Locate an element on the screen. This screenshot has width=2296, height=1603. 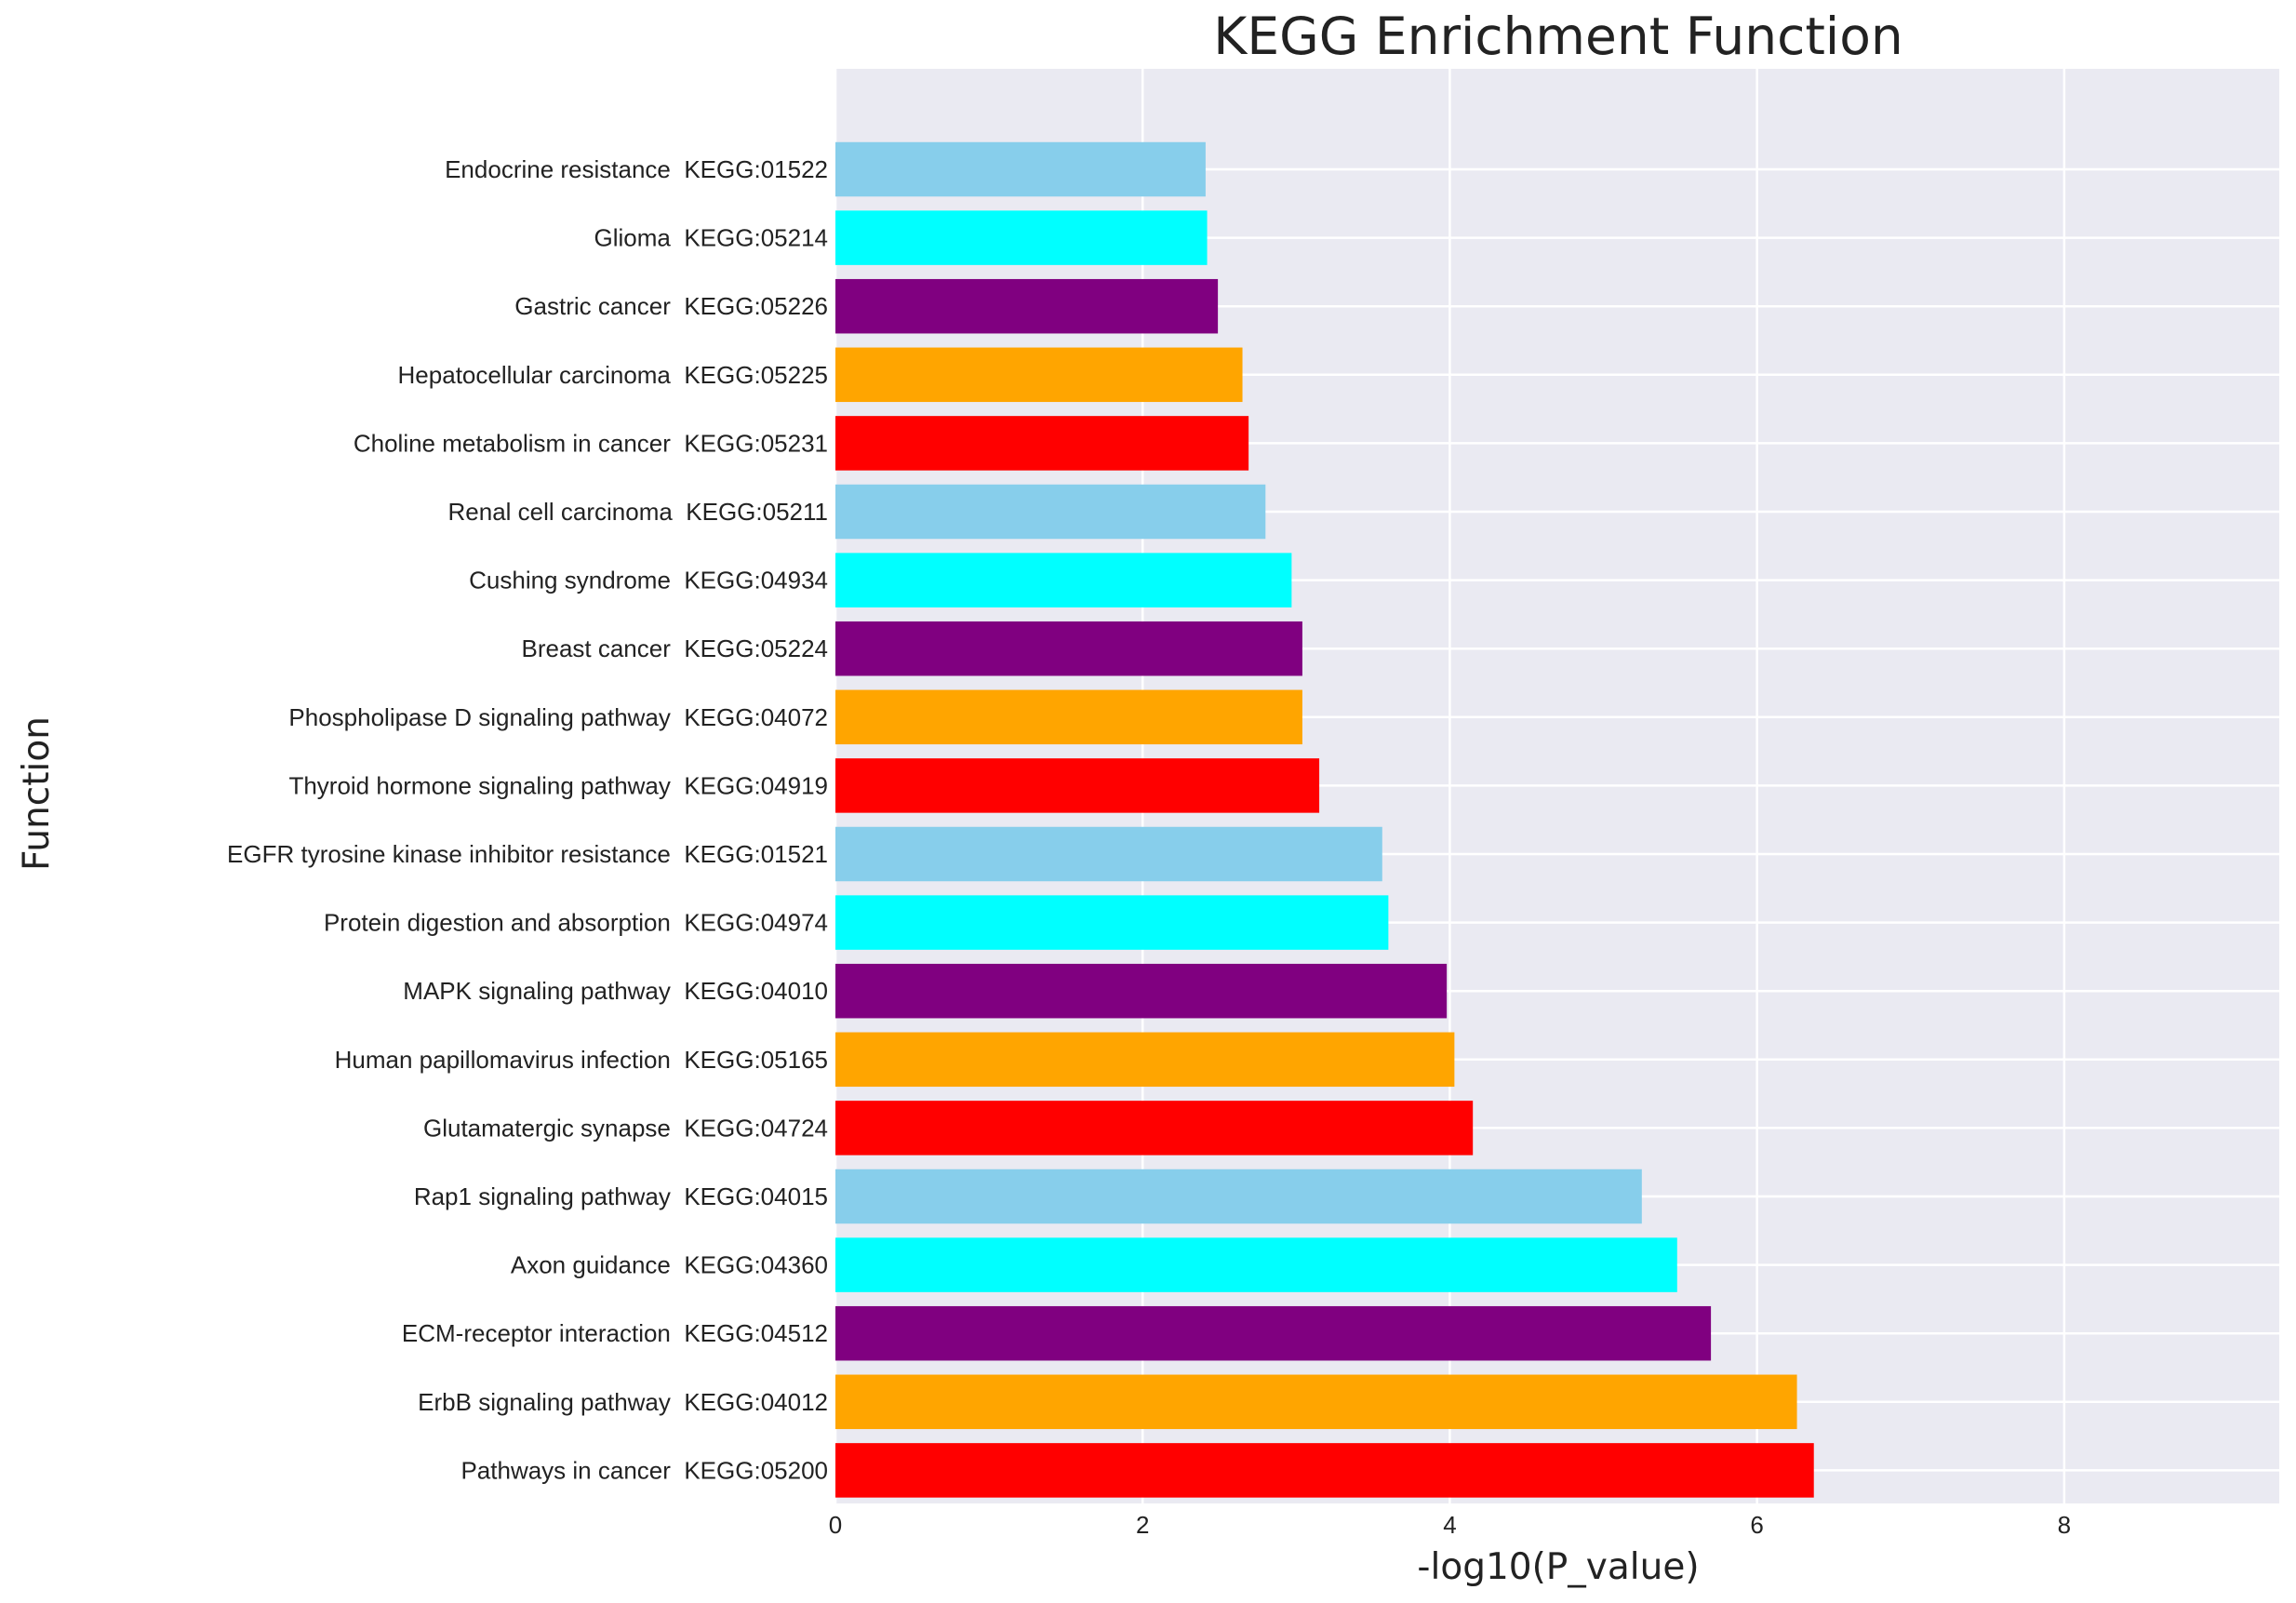
y-tick-label: ErbB signaling pathway KEGG:04012 is located at coordinates (623, 1402).